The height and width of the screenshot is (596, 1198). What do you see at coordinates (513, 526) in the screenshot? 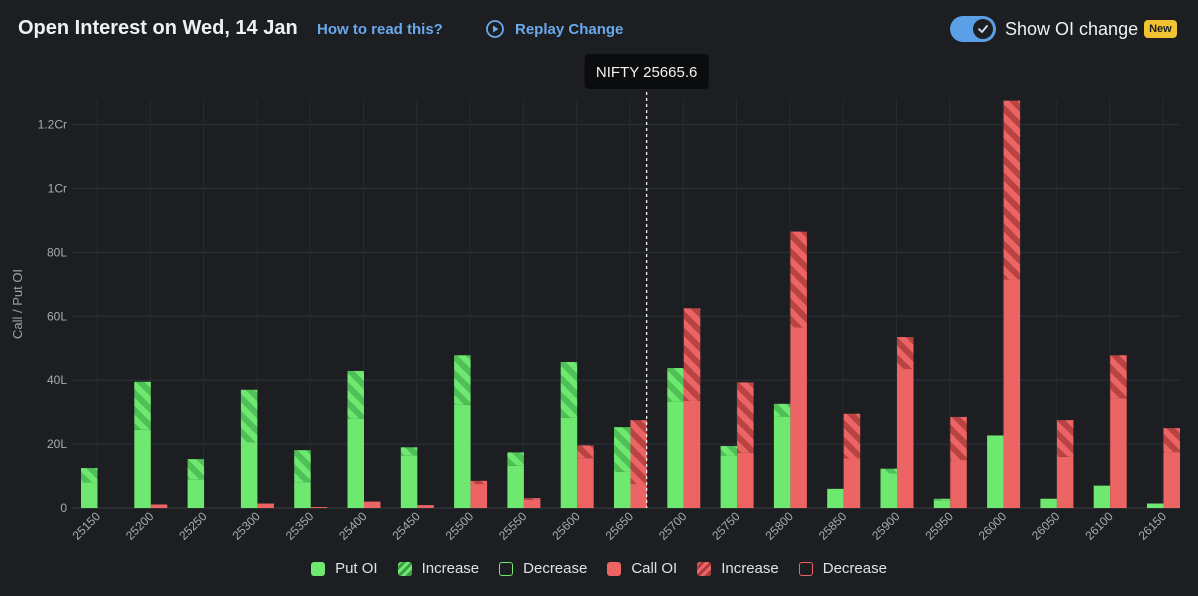
I see `x-tick-label: 25550` at bounding box center [513, 526].